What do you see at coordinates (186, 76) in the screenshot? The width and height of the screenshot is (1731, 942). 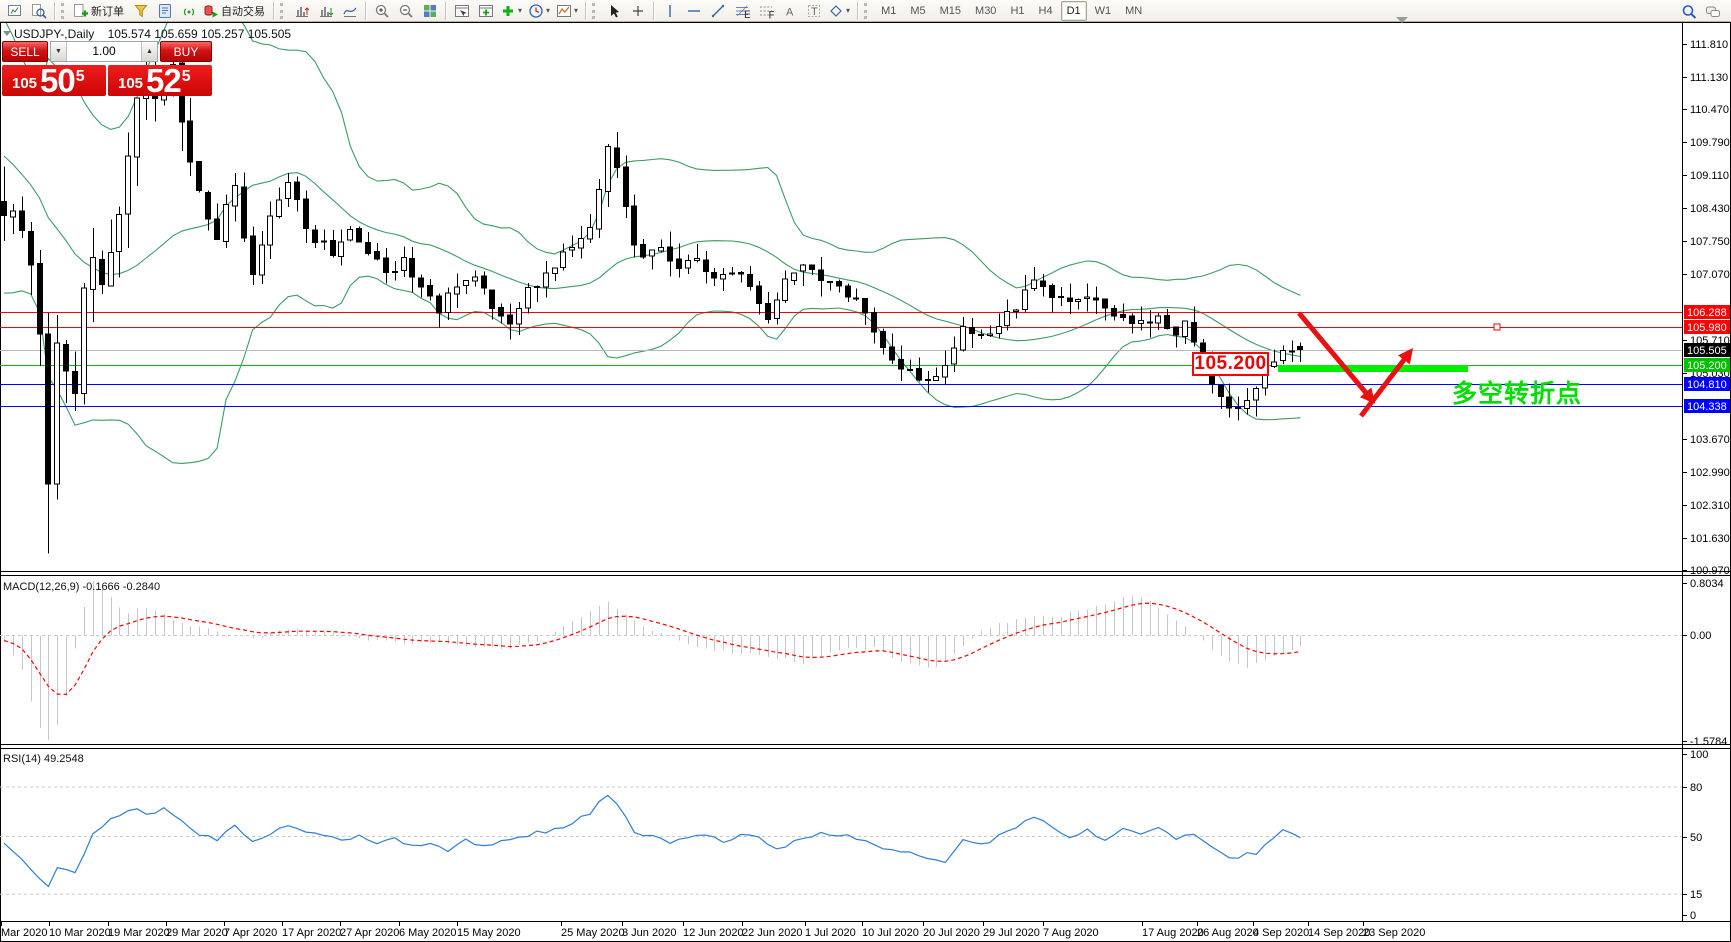 I see `ask-pipette: 5` at bounding box center [186, 76].